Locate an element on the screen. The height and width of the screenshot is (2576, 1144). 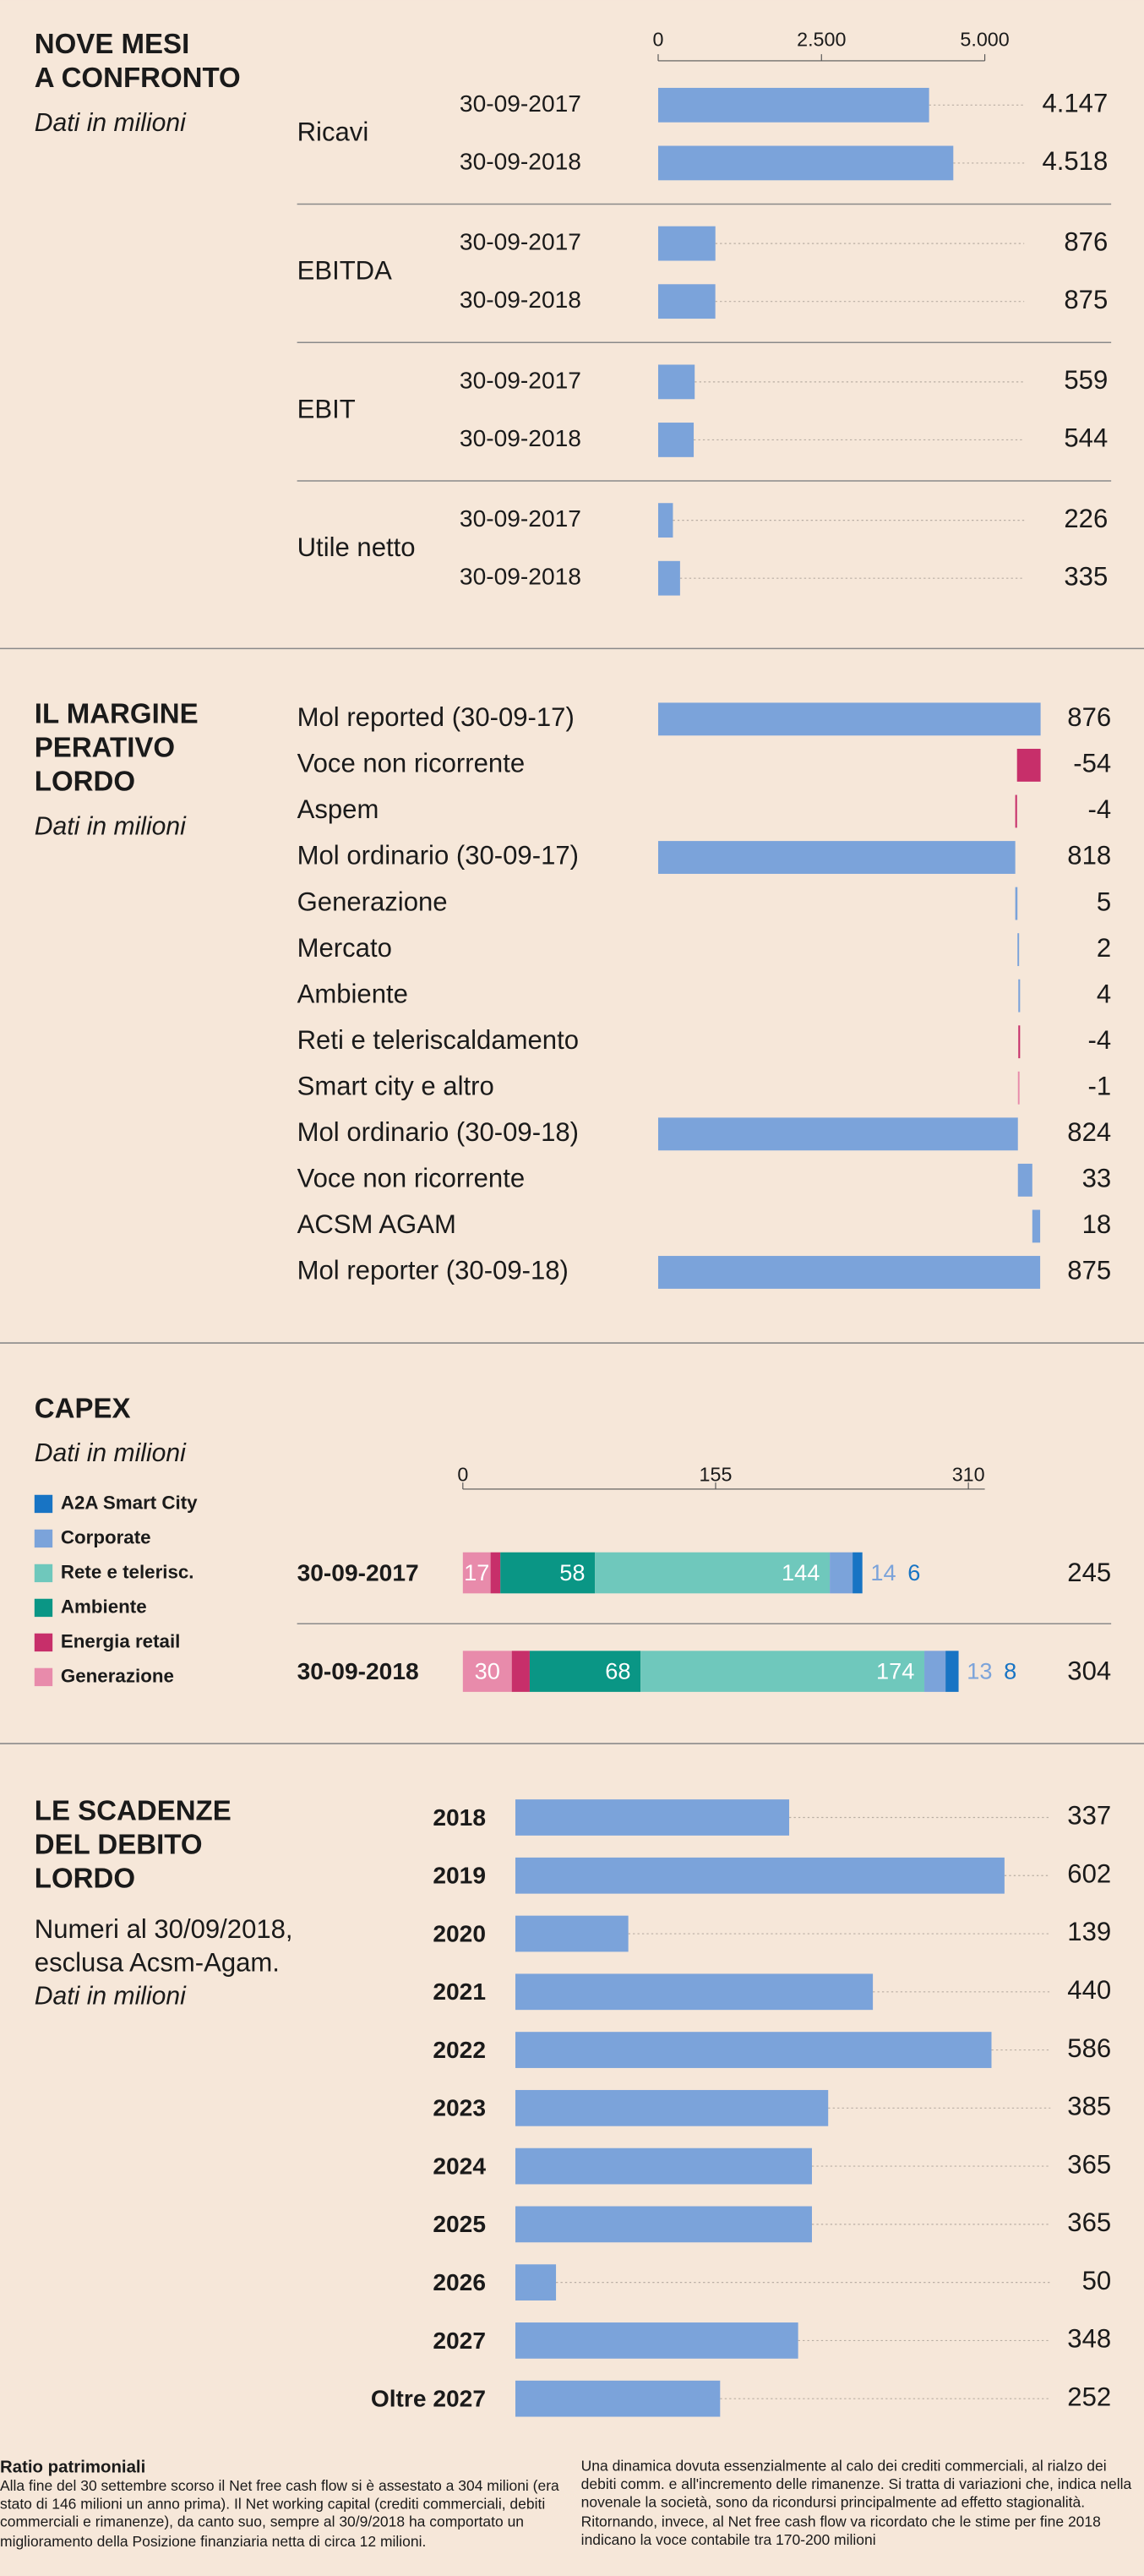
segment-label: 144 is located at coordinates (801, 1572).